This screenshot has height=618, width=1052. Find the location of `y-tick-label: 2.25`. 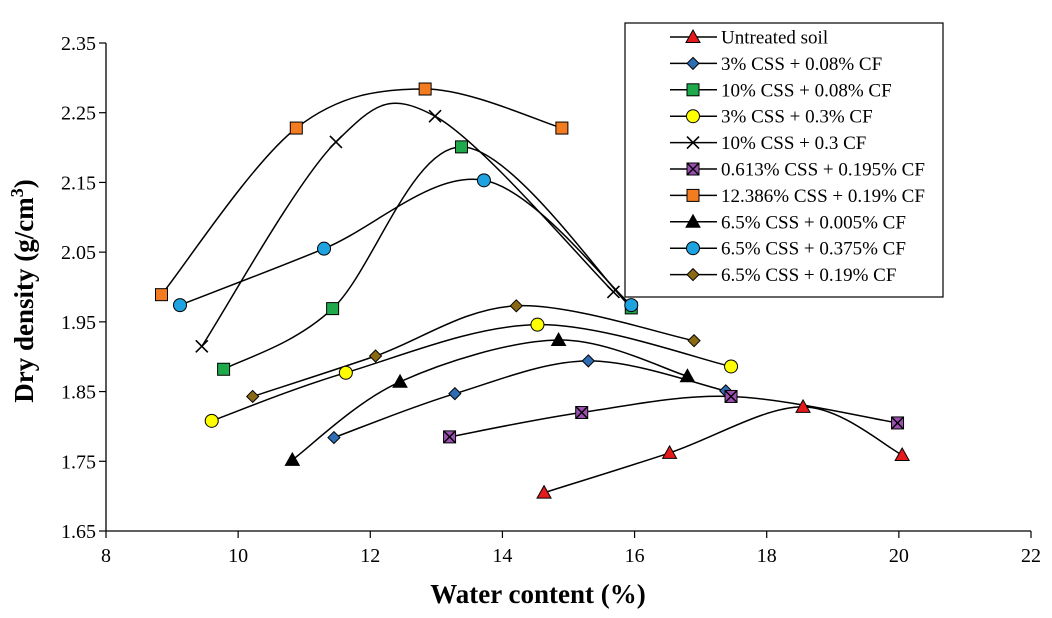

y-tick-label: 2.25 is located at coordinates (78, 114).